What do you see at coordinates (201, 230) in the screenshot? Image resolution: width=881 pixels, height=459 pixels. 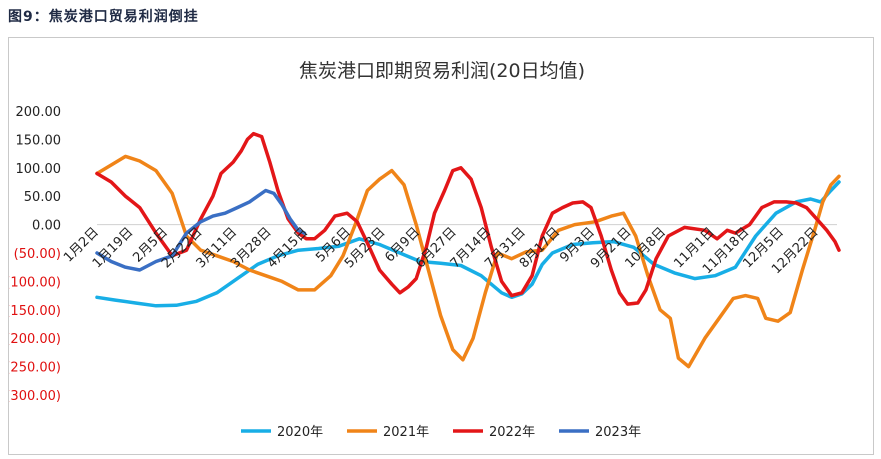 I see `series-line-2023年` at bounding box center [201, 230].